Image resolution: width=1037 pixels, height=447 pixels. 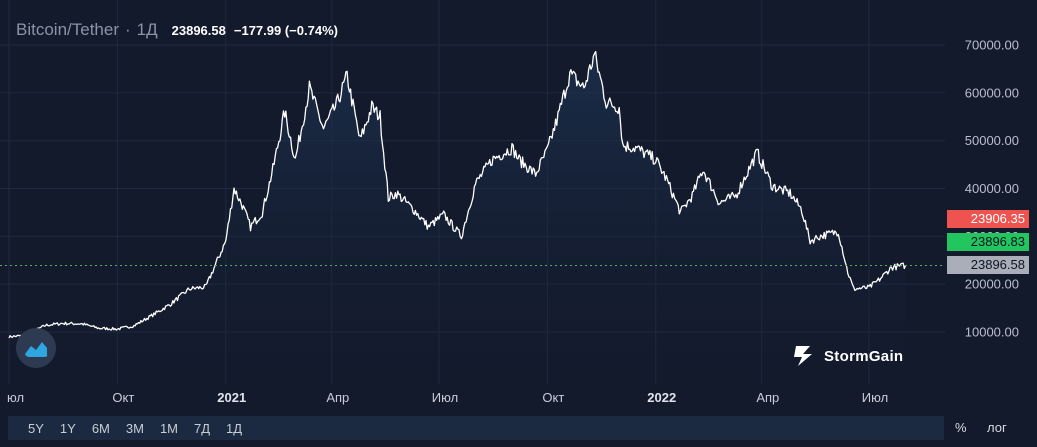 I want to click on period-selector: 5Y 1Y 6M 3M 1M 7Д 1Д, so click(x=476, y=428).